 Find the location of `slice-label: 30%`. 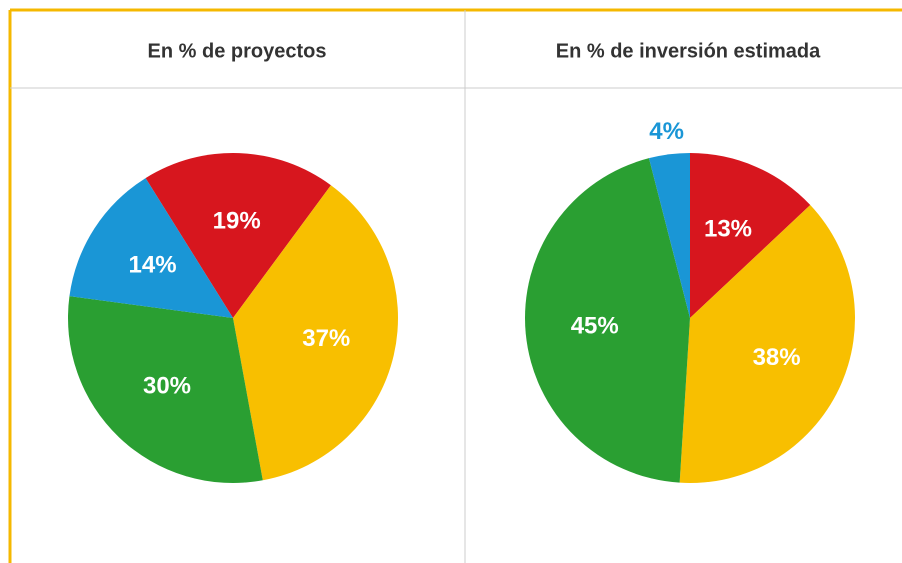

slice-label: 30% is located at coordinates (167, 386).